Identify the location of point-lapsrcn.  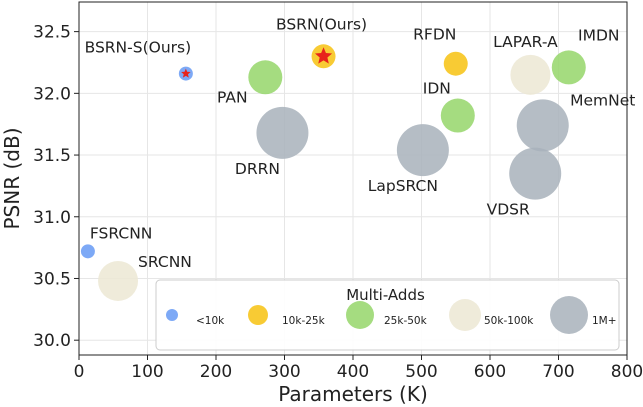
(422, 150).